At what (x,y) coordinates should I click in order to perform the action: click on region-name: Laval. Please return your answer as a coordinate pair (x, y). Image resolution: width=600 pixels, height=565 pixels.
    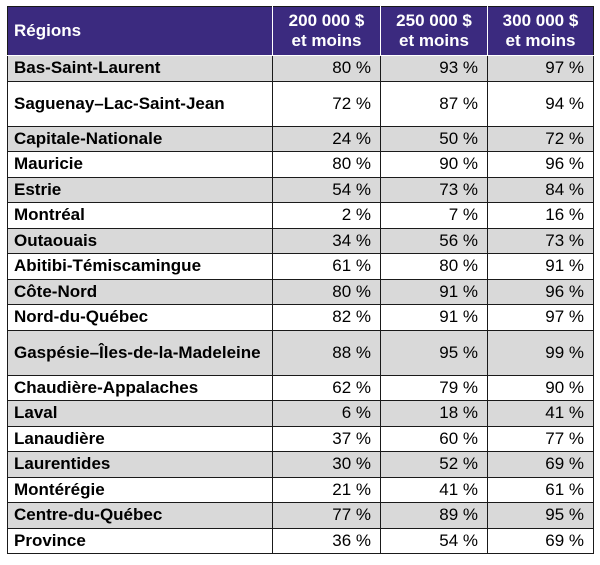
    Looking at the image, I should click on (140, 413).